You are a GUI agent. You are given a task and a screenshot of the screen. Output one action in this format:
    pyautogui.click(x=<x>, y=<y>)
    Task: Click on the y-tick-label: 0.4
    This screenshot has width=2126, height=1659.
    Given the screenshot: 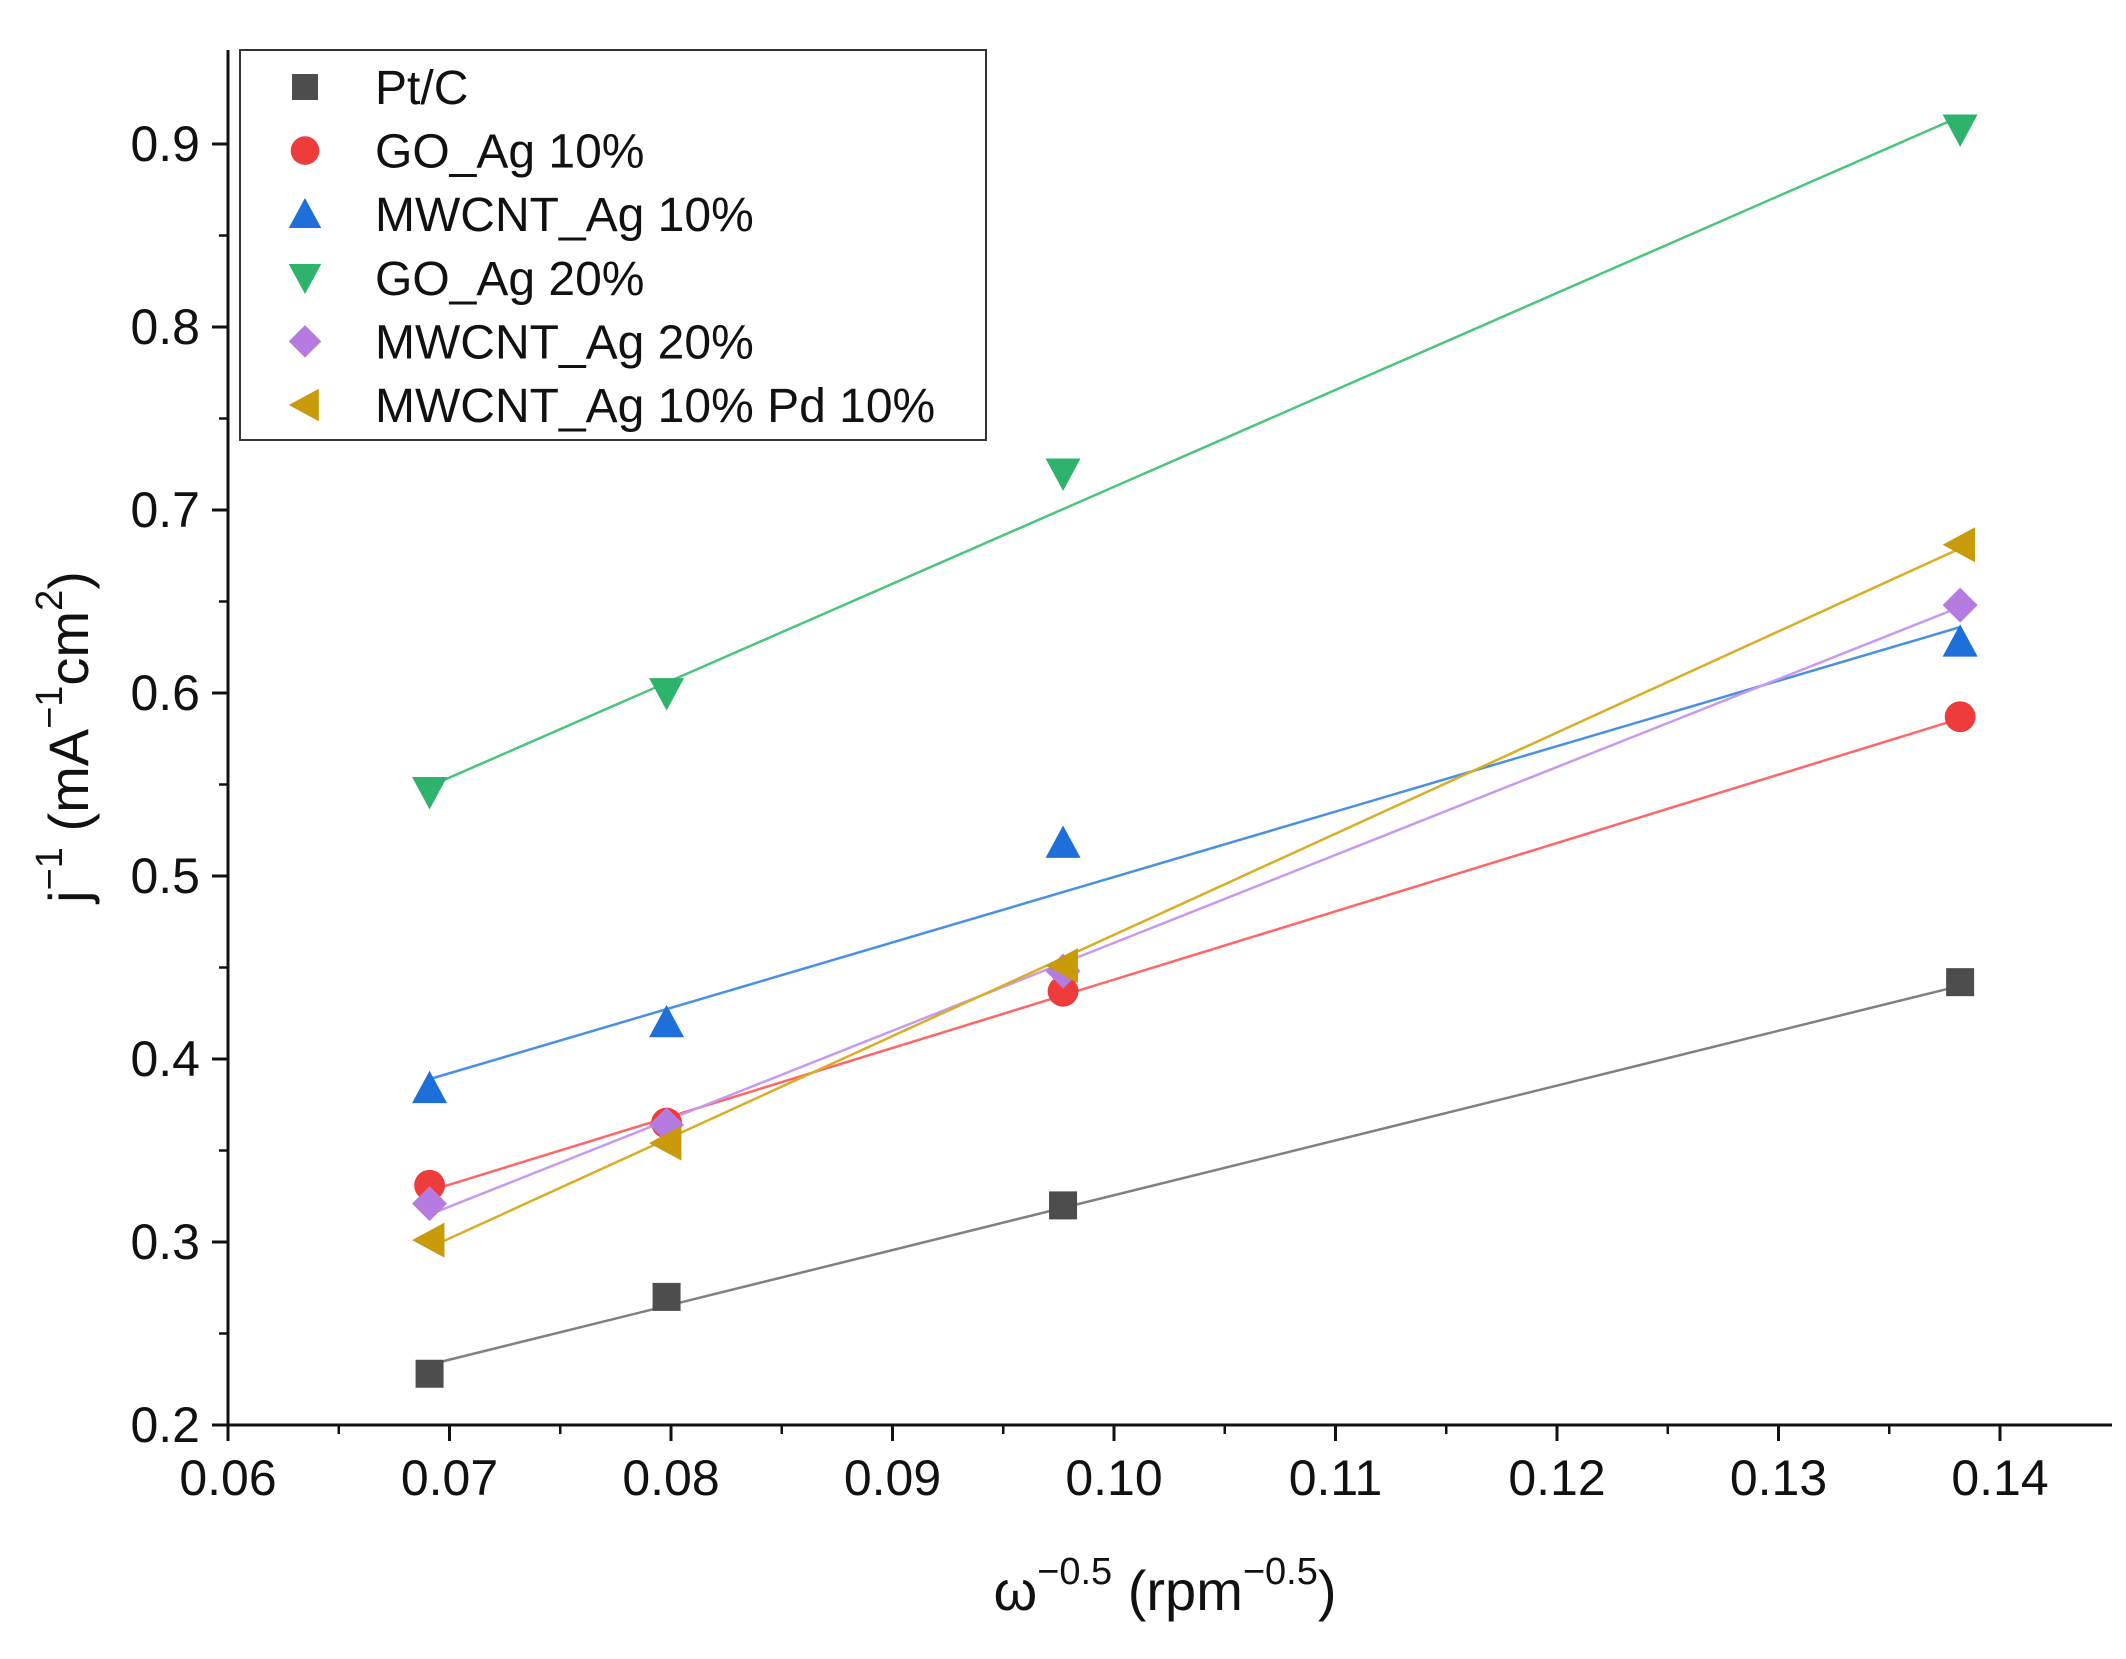 What is the action you would take?
    pyautogui.click(x=165, y=1059)
    